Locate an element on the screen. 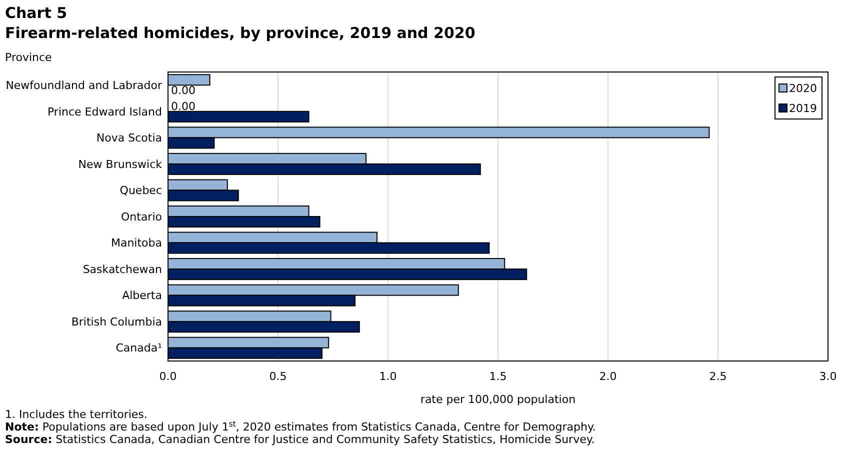 This screenshot has height=454, width=851. text: 1. Includes the territories. is located at coordinates (76, 414).